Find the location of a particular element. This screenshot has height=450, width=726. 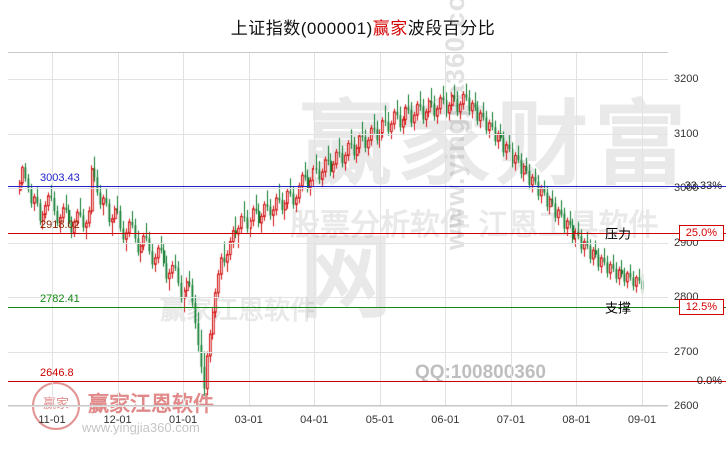

y-axis-tick: 3000 is located at coordinates (686, 188).